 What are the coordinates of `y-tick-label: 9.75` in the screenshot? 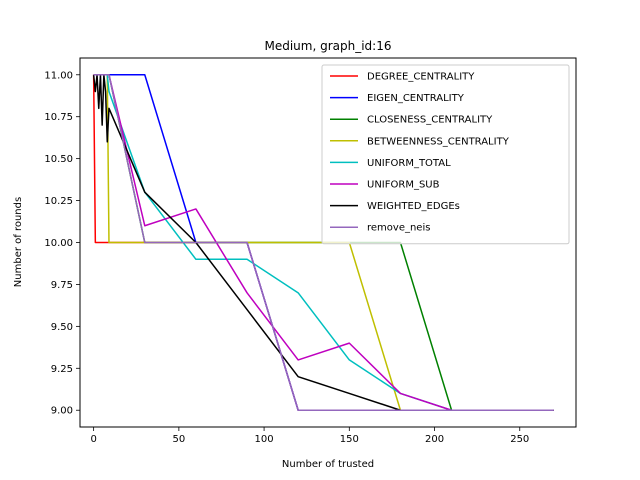 It's located at (62, 285).